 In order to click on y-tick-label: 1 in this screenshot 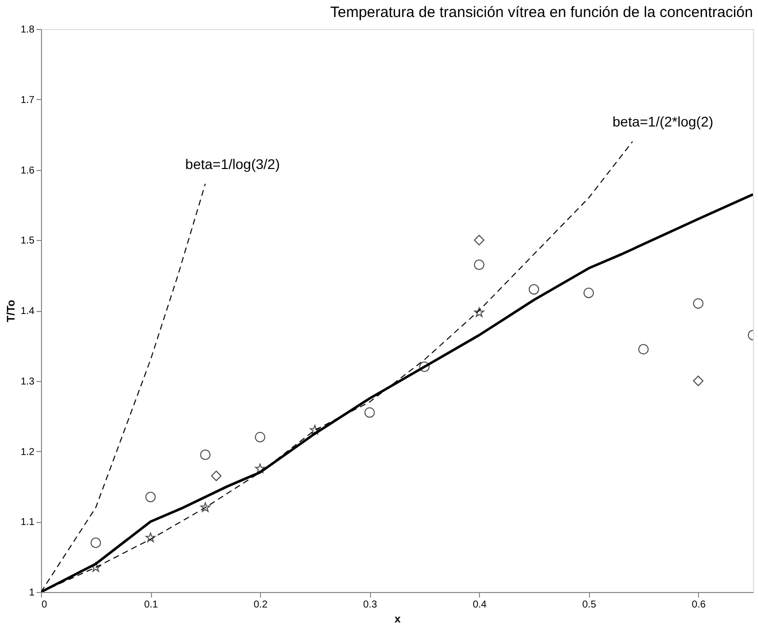, I will do `click(31, 593)`.